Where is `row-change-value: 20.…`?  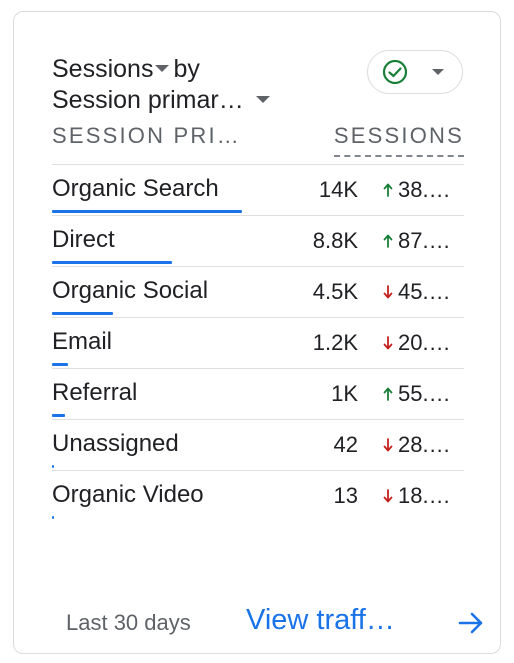
row-change-value: 20.… is located at coordinates (424, 342).